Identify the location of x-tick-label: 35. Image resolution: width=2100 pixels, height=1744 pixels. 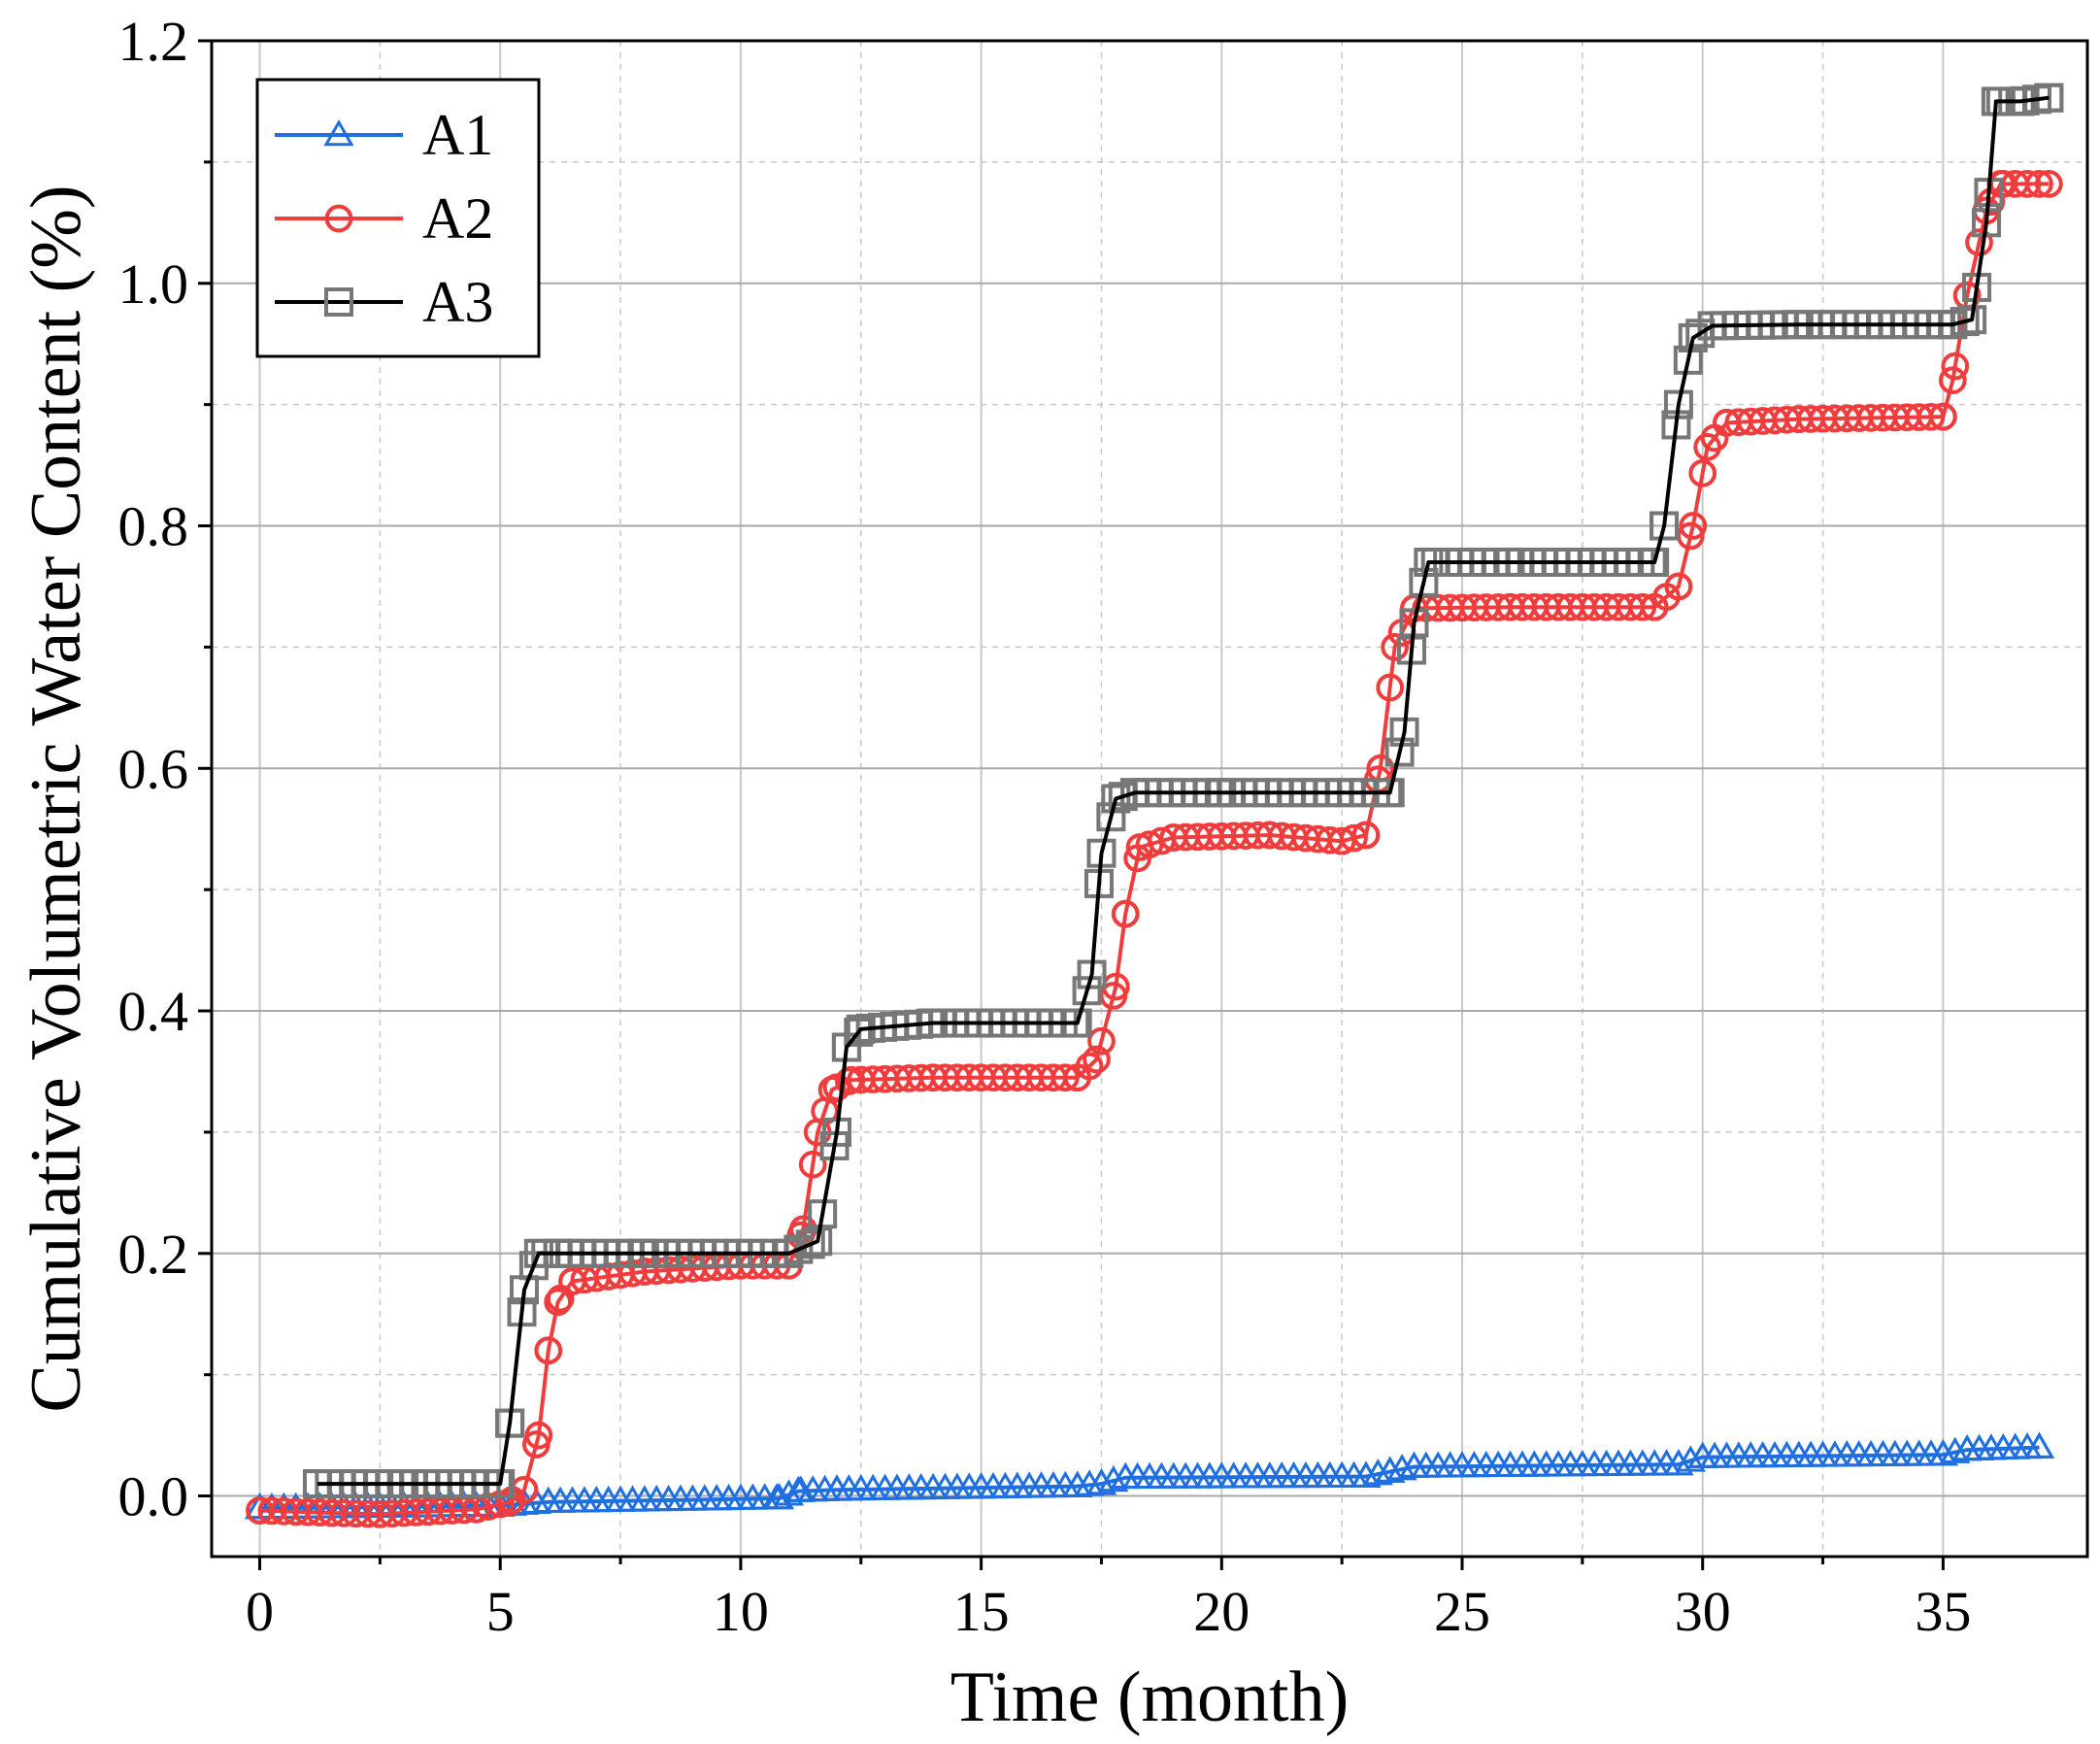
(1943, 1611).